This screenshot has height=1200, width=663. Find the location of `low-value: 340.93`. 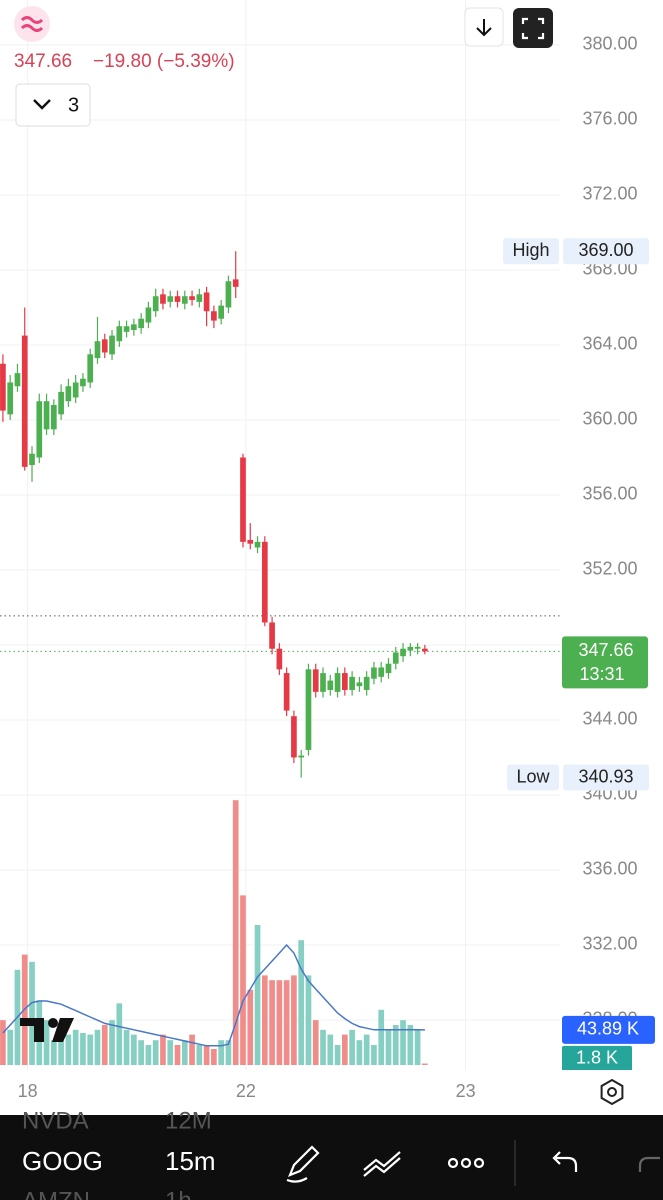

low-value: 340.93 is located at coordinates (605, 776).